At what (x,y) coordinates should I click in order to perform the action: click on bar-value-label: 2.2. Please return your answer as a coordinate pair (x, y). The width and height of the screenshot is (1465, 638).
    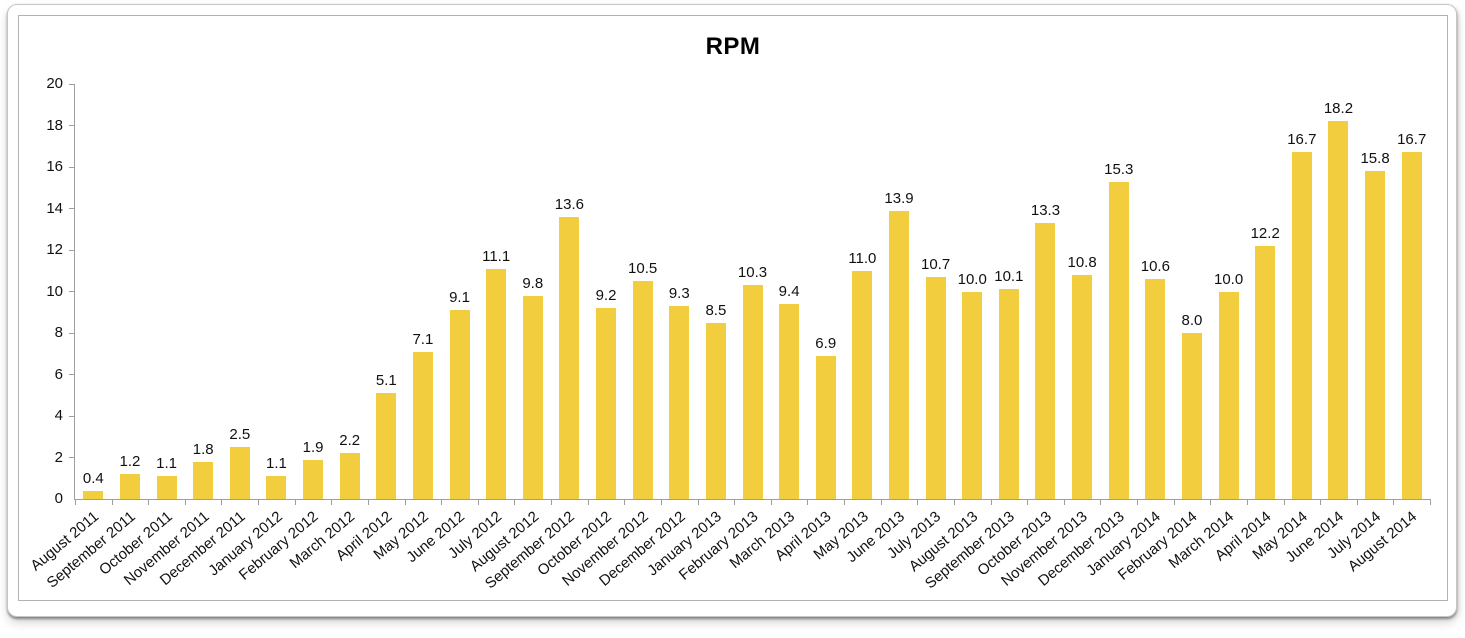
    Looking at the image, I should click on (350, 441).